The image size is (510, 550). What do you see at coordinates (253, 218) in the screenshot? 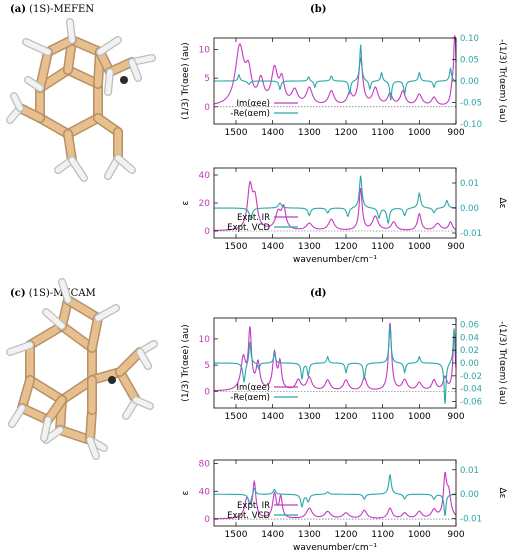
I see `legend-label: Expt. IR` at bounding box center [253, 218].